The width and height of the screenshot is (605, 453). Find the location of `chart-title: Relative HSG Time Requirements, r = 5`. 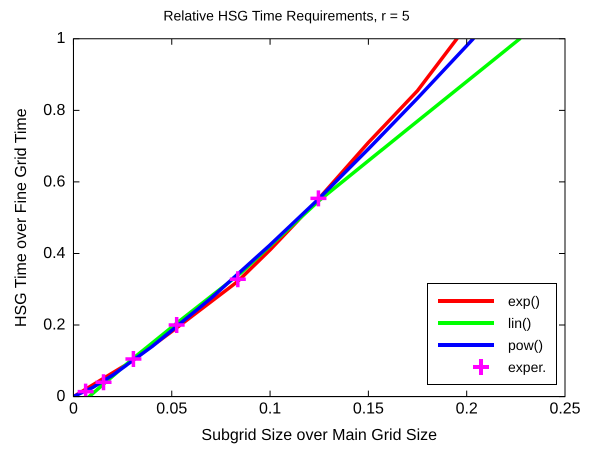

chart-title: Relative HSG Time Requirements, r = 5 is located at coordinates (286, 15).